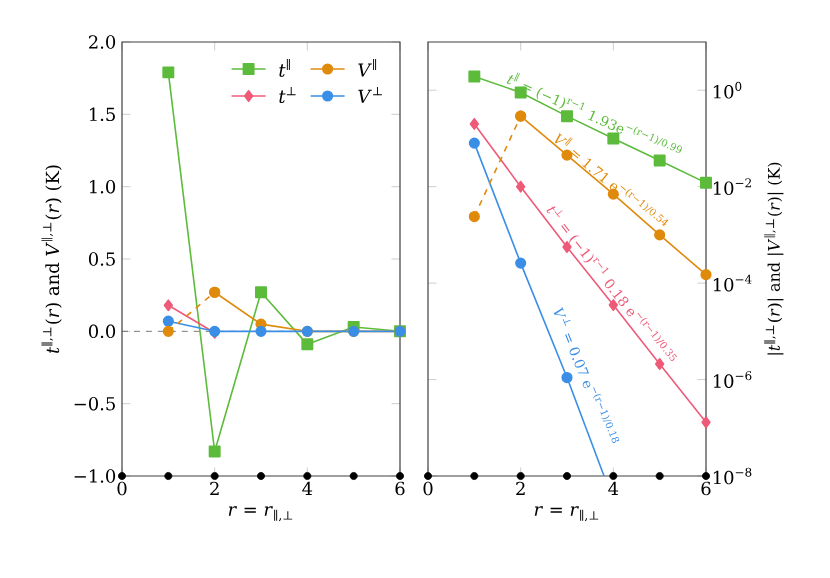 The image size is (830, 578). I want to click on y-tick-label: 10$^{−4}$, so click(732, 283).